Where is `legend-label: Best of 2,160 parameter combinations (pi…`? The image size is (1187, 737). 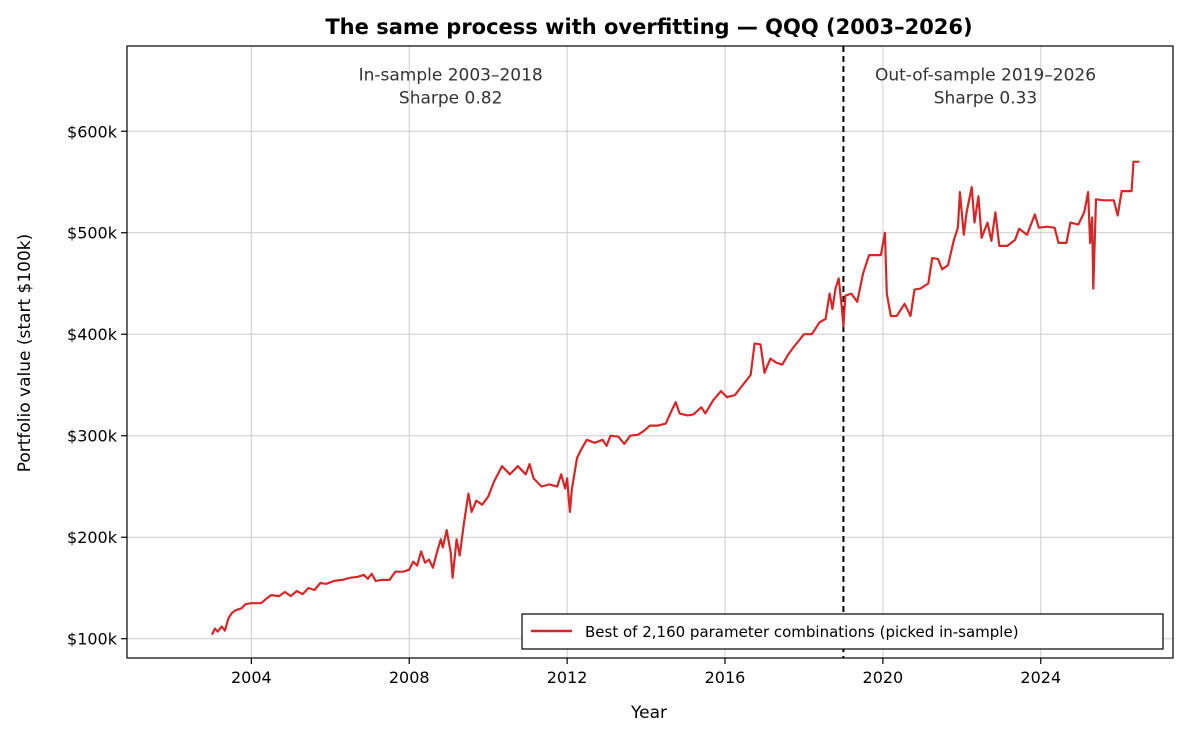 legend-label: Best of 2,160 parameter combinations (pi… is located at coordinates (802, 632).